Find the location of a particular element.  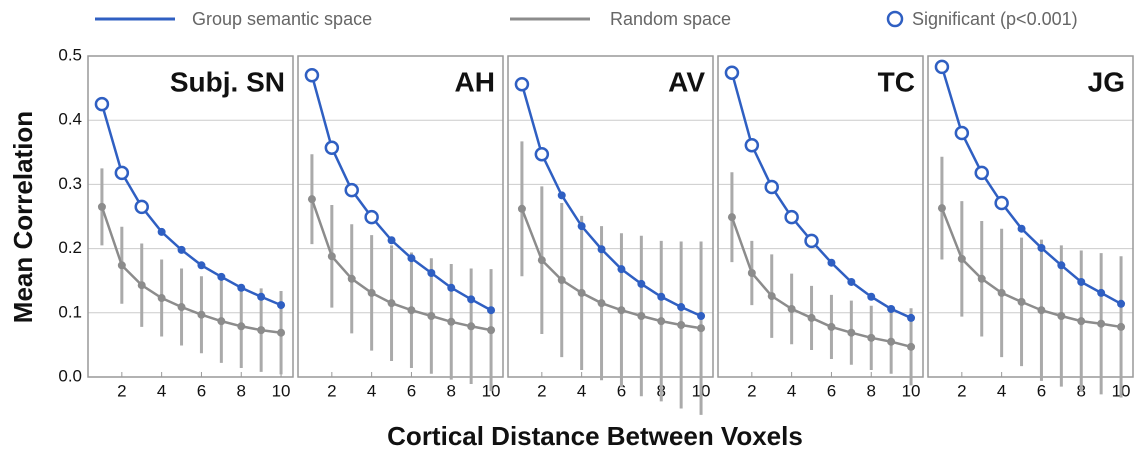

y-axis-label: Mean Correlation is located at coordinates (23, 217).